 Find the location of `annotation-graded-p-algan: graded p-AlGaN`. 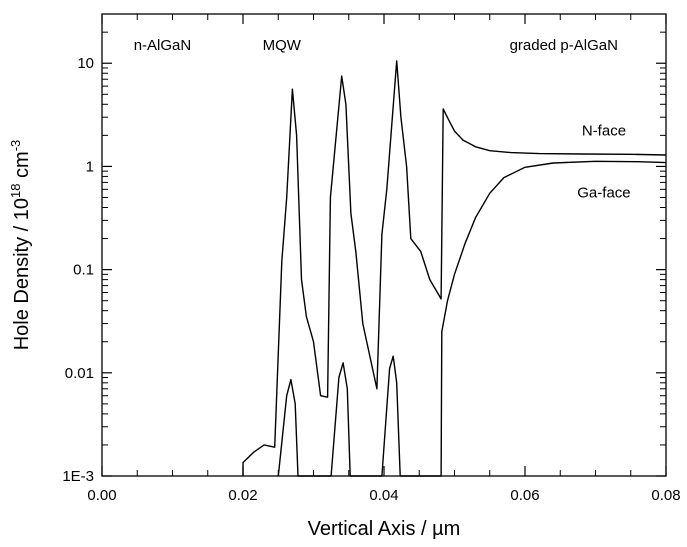

annotation-graded-p-algan: graded p-AlGaN is located at coordinates (564, 45).